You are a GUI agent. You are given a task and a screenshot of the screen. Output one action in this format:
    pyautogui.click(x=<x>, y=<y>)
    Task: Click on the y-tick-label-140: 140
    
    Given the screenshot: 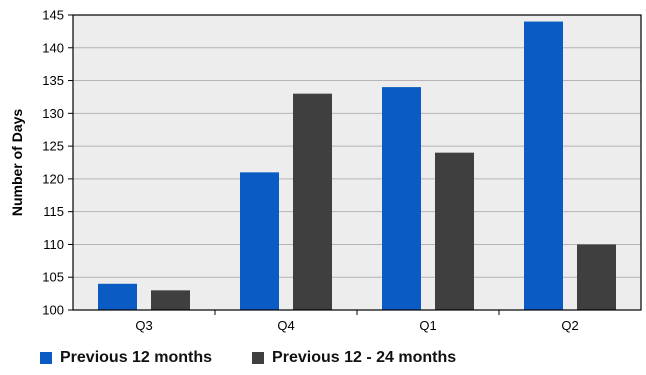 What is the action you would take?
    pyautogui.click(x=53, y=47)
    